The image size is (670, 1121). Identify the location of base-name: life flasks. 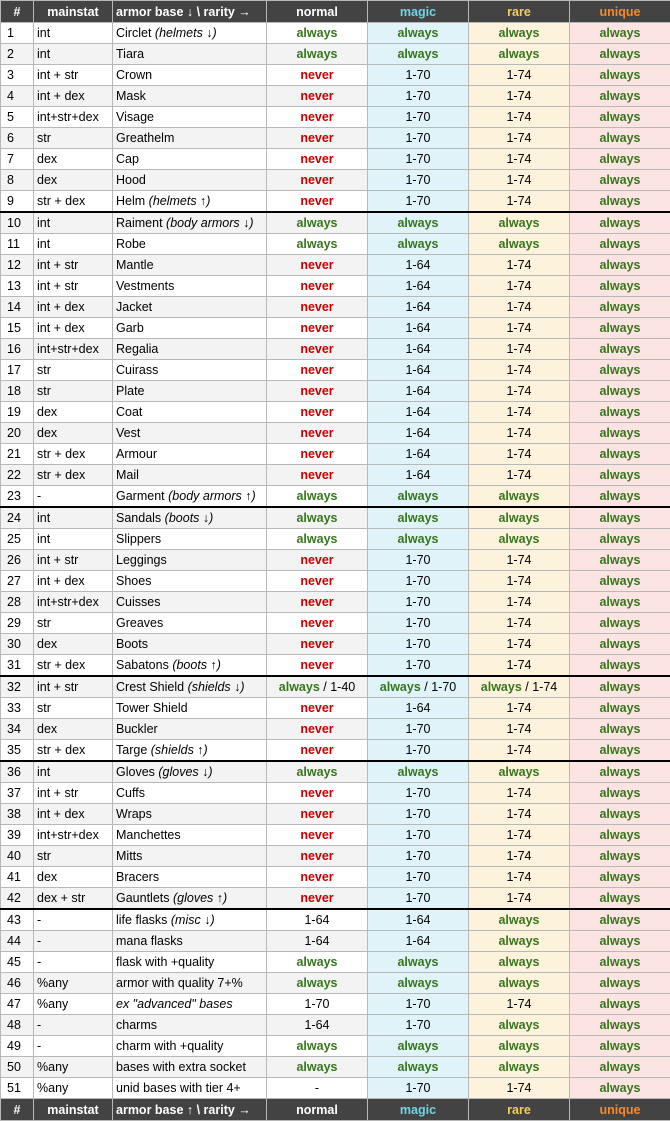
(141, 920).